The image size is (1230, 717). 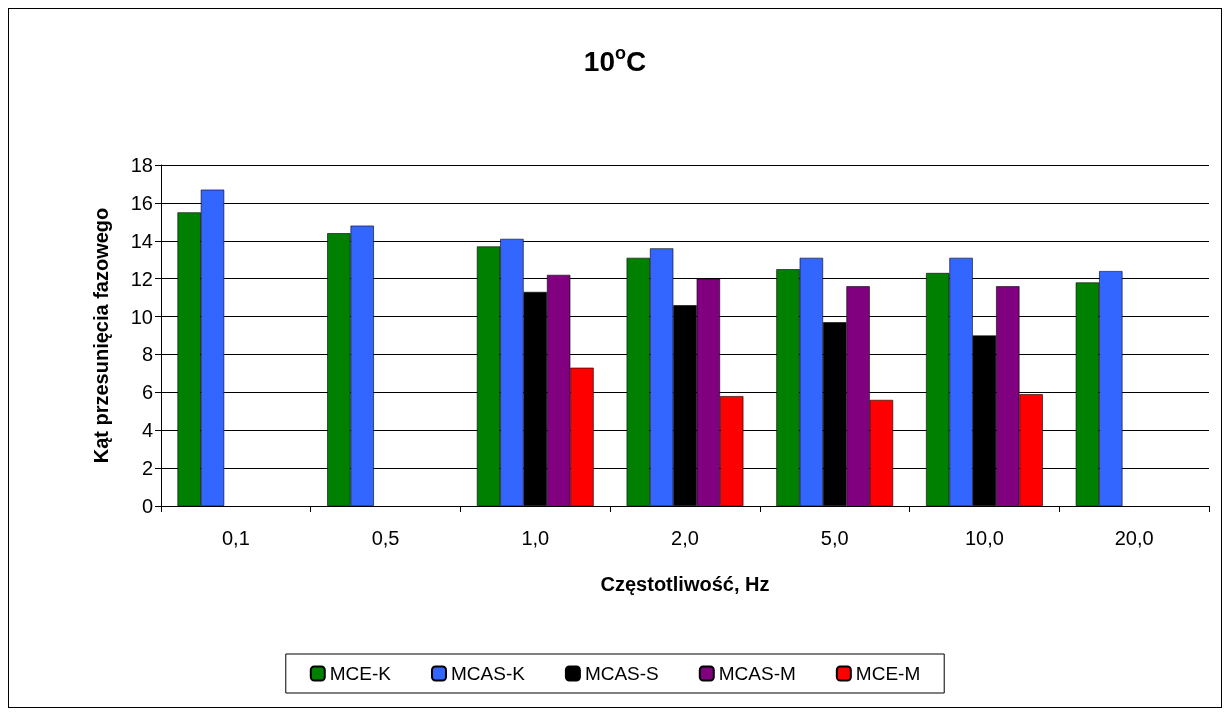 I want to click on y-tick-label: 14, so click(x=141, y=240).